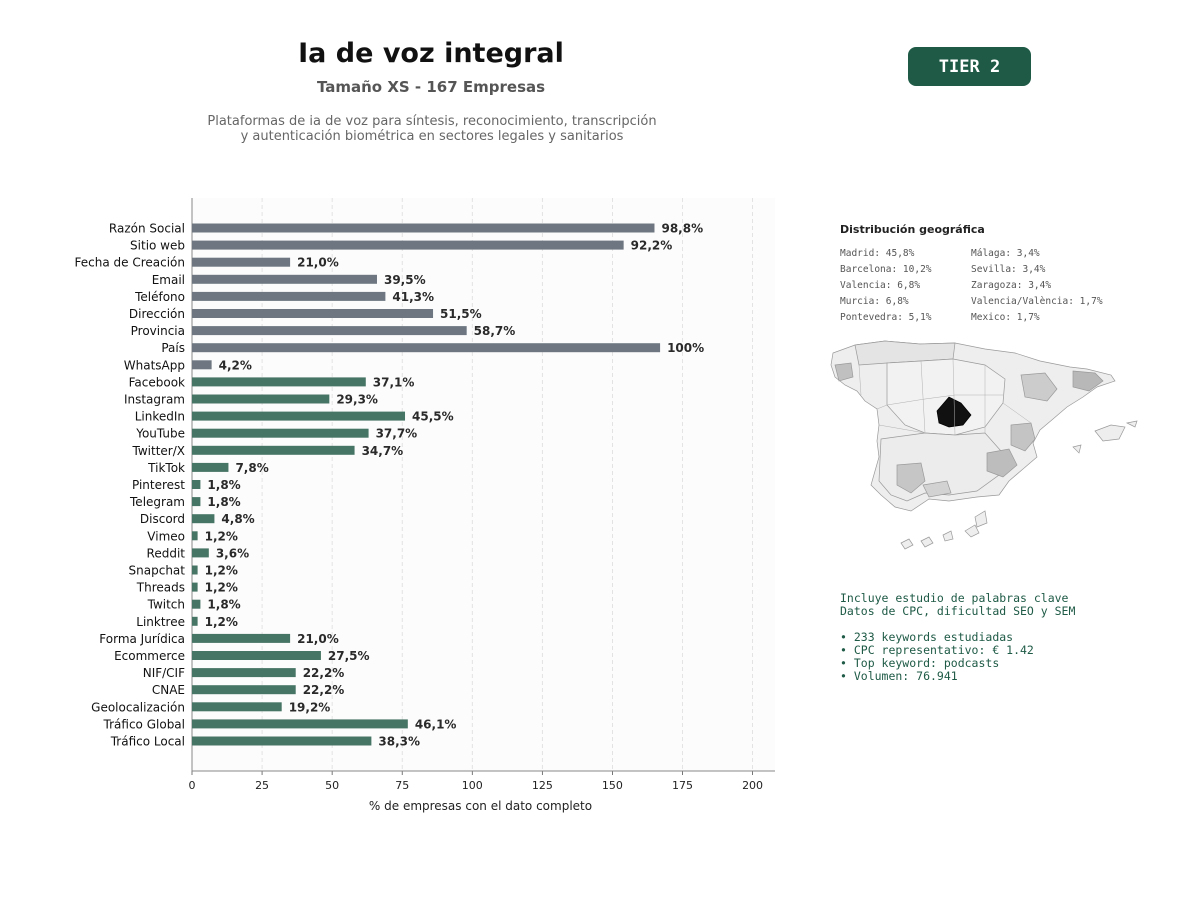 The width and height of the screenshot is (1200, 900). Describe the element at coordinates (160, 588) in the screenshot. I see `category-label: Threads` at that location.